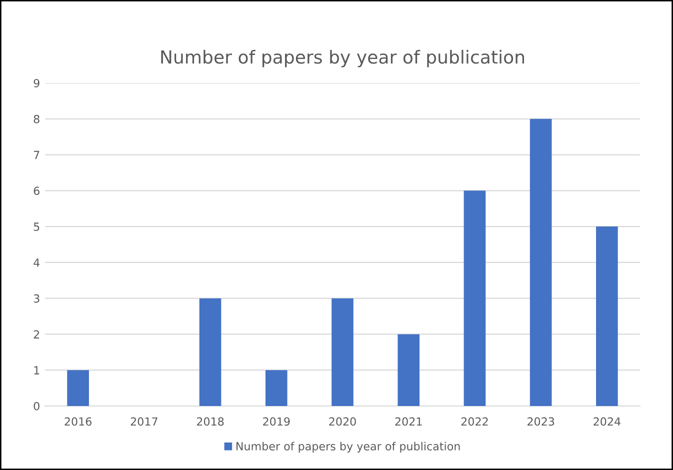  Describe the element at coordinates (348, 447) in the screenshot. I see `legend-label: Number of papers by year of publication` at that location.